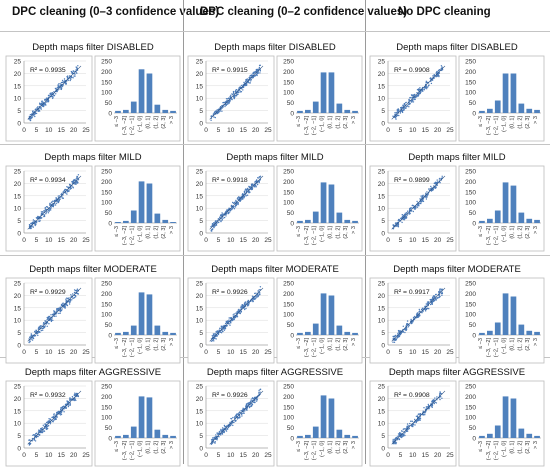 Image resolution: width=550 pixels, height=474 pixels. I want to click on scatter-y-tick: 5, so click(201, 436).